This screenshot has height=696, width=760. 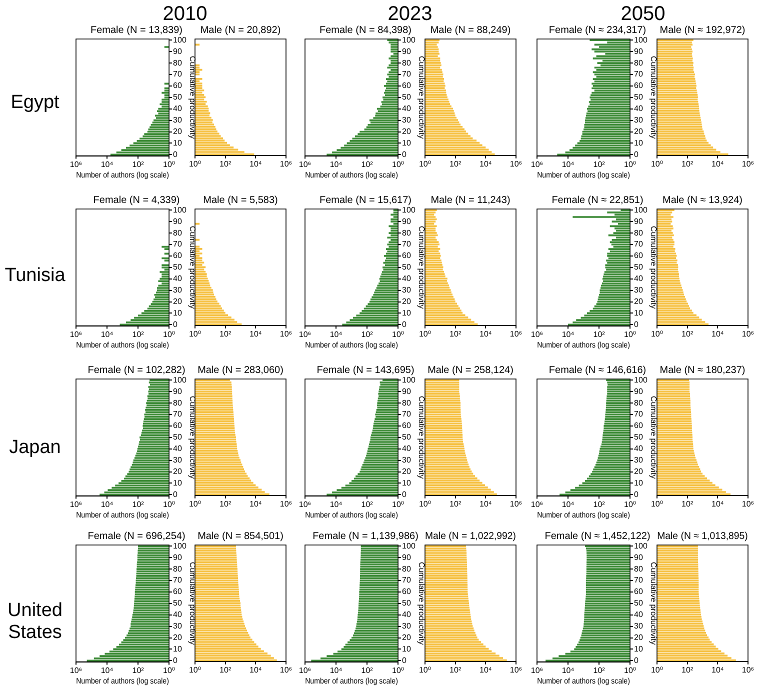 What do you see at coordinates (136, 30) in the screenshot?
I see `chart-title: Female (N = 13,839)` at bounding box center [136, 30].